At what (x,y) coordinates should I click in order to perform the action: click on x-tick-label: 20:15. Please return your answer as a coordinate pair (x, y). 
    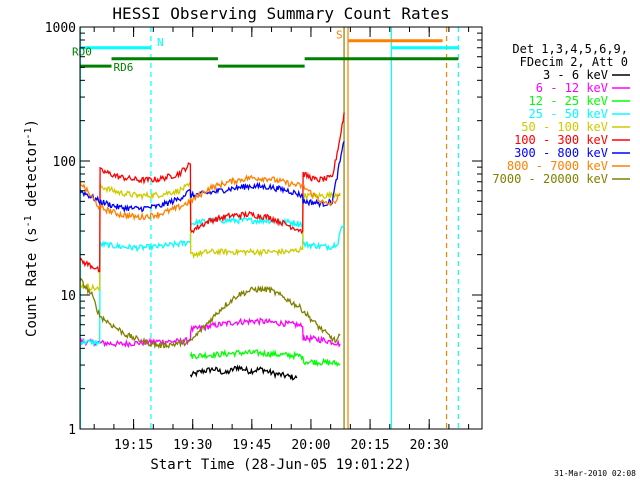
    Looking at the image, I should click on (370, 445).